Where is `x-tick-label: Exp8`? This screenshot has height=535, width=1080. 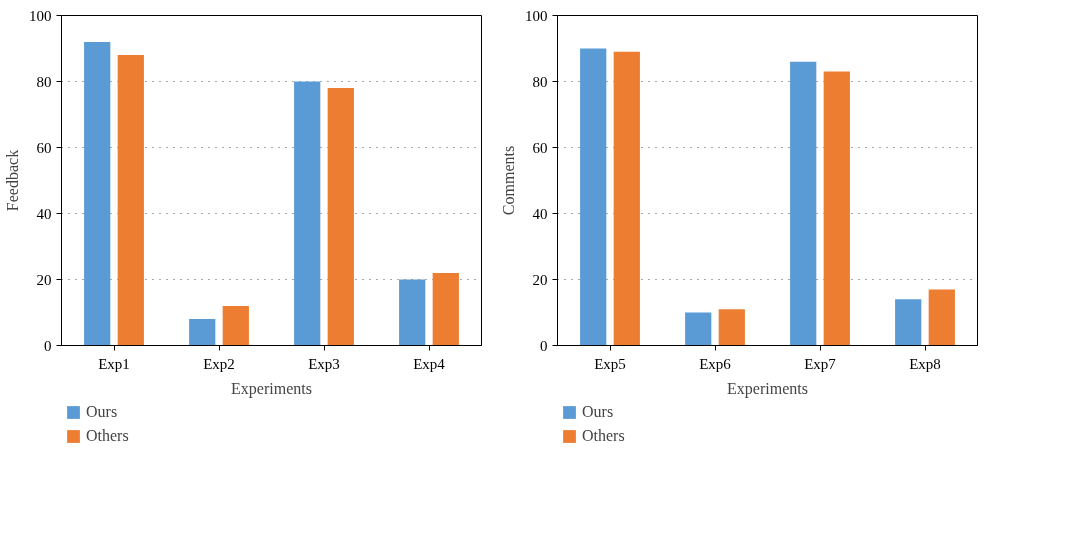
x-tick-label: Exp8 is located at coordinates (925, 363).